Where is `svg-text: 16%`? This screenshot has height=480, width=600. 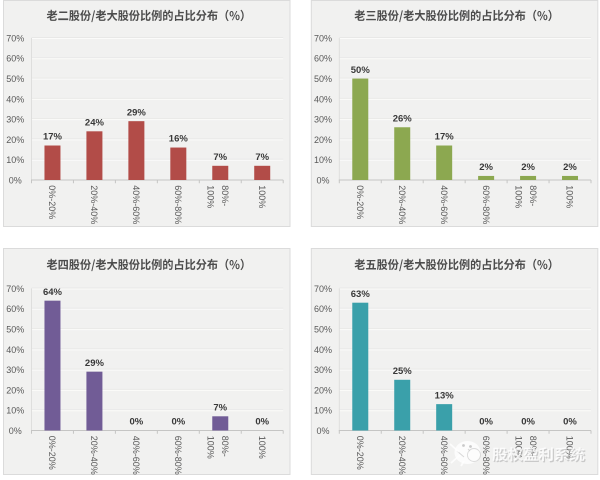
svg-text: 16% is located at coordinates (179, 139).